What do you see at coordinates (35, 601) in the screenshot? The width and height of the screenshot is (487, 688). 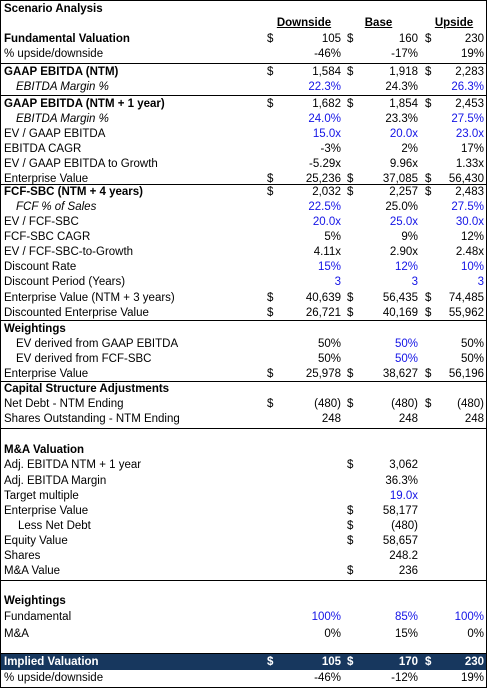 I see `section-title: Weightings` at bounding box center [35, 601].